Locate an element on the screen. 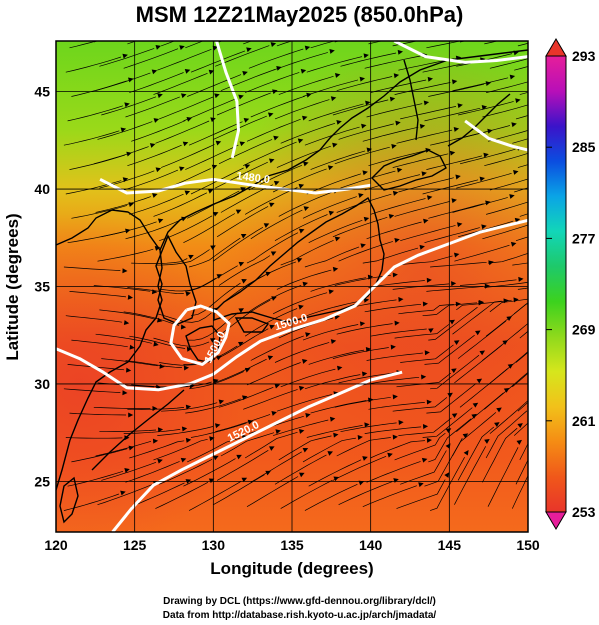 The height and width of the screenshot is (625, 599). colorbar-tick-label: 293 is located at coordinates (584, 56).